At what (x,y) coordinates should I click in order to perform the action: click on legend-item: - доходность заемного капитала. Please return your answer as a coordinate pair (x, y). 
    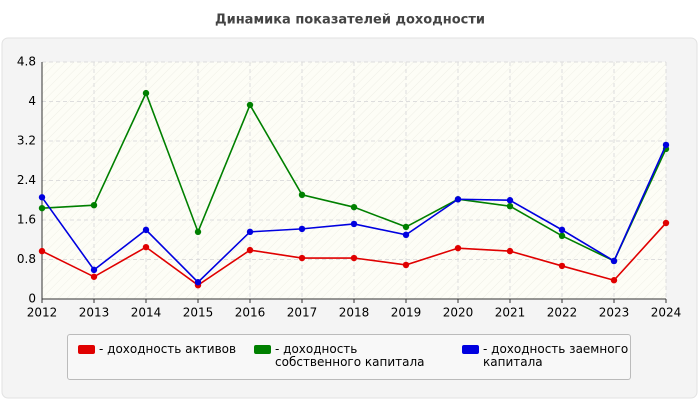
    Looking at the image, I should click on (552, 356).